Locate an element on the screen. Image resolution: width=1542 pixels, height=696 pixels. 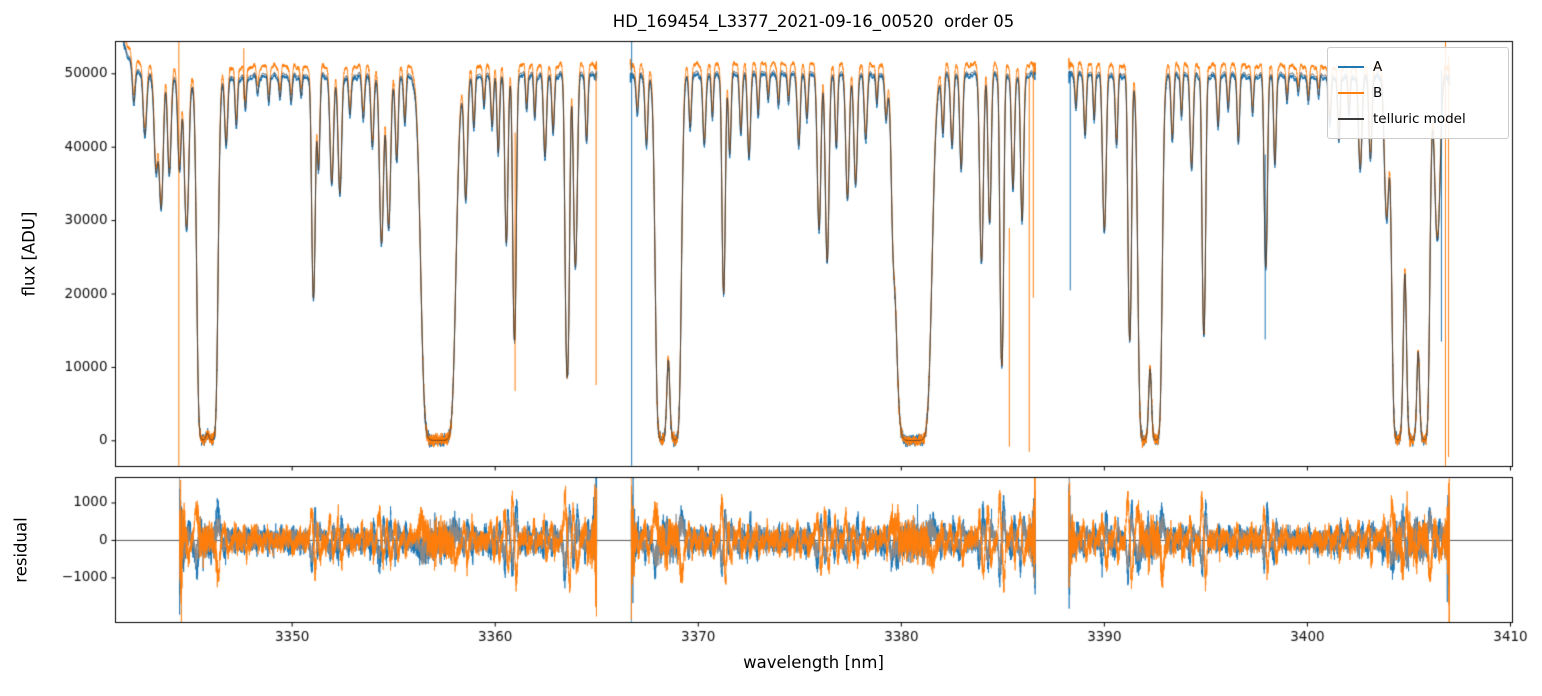
wavelength-axis-label: wavelength [nm] is located at coordinates (813, 662).